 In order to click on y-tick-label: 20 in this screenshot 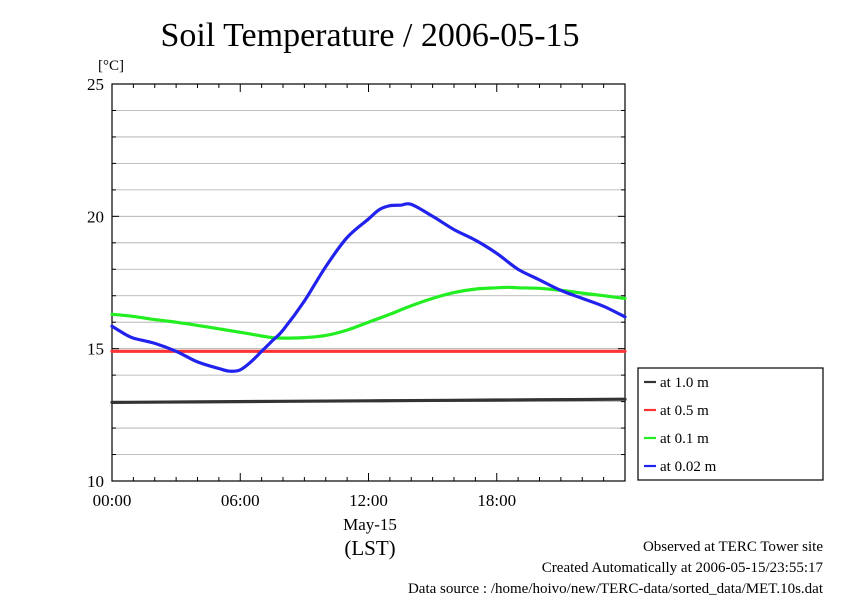, I will do `click(95, 216)`.